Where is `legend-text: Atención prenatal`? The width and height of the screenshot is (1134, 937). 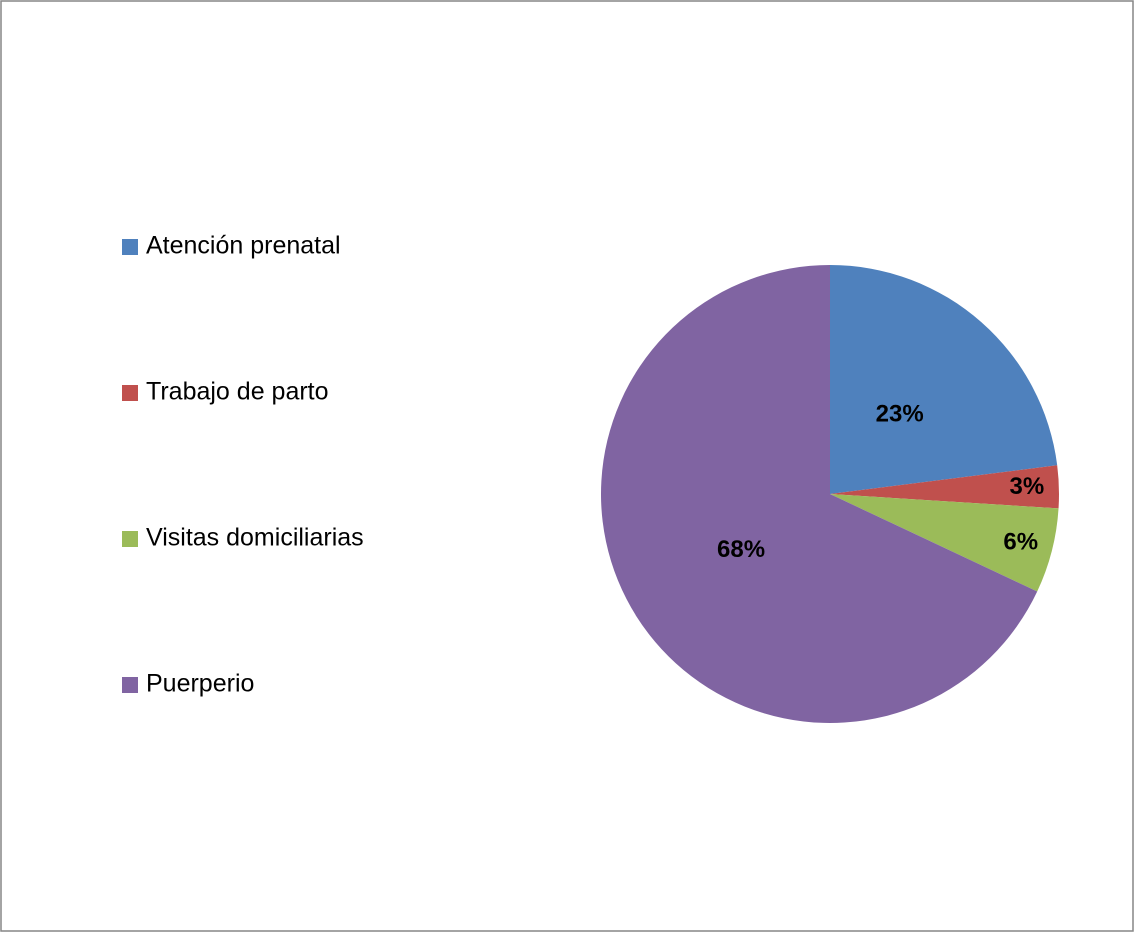 legend-text: Atención prenatal is located at coordinates (243, 246).